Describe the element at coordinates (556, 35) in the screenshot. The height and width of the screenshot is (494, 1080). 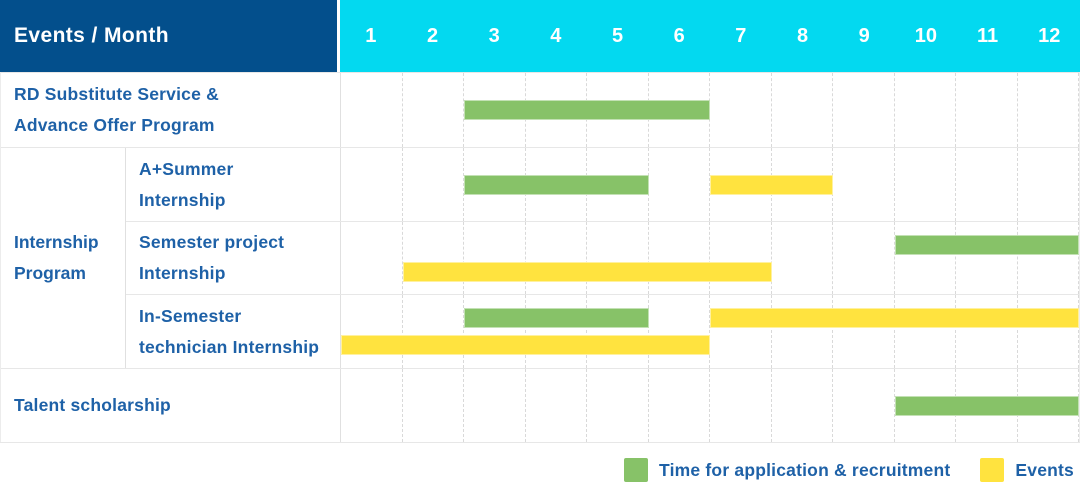
I see `month-label: 4` at that location.